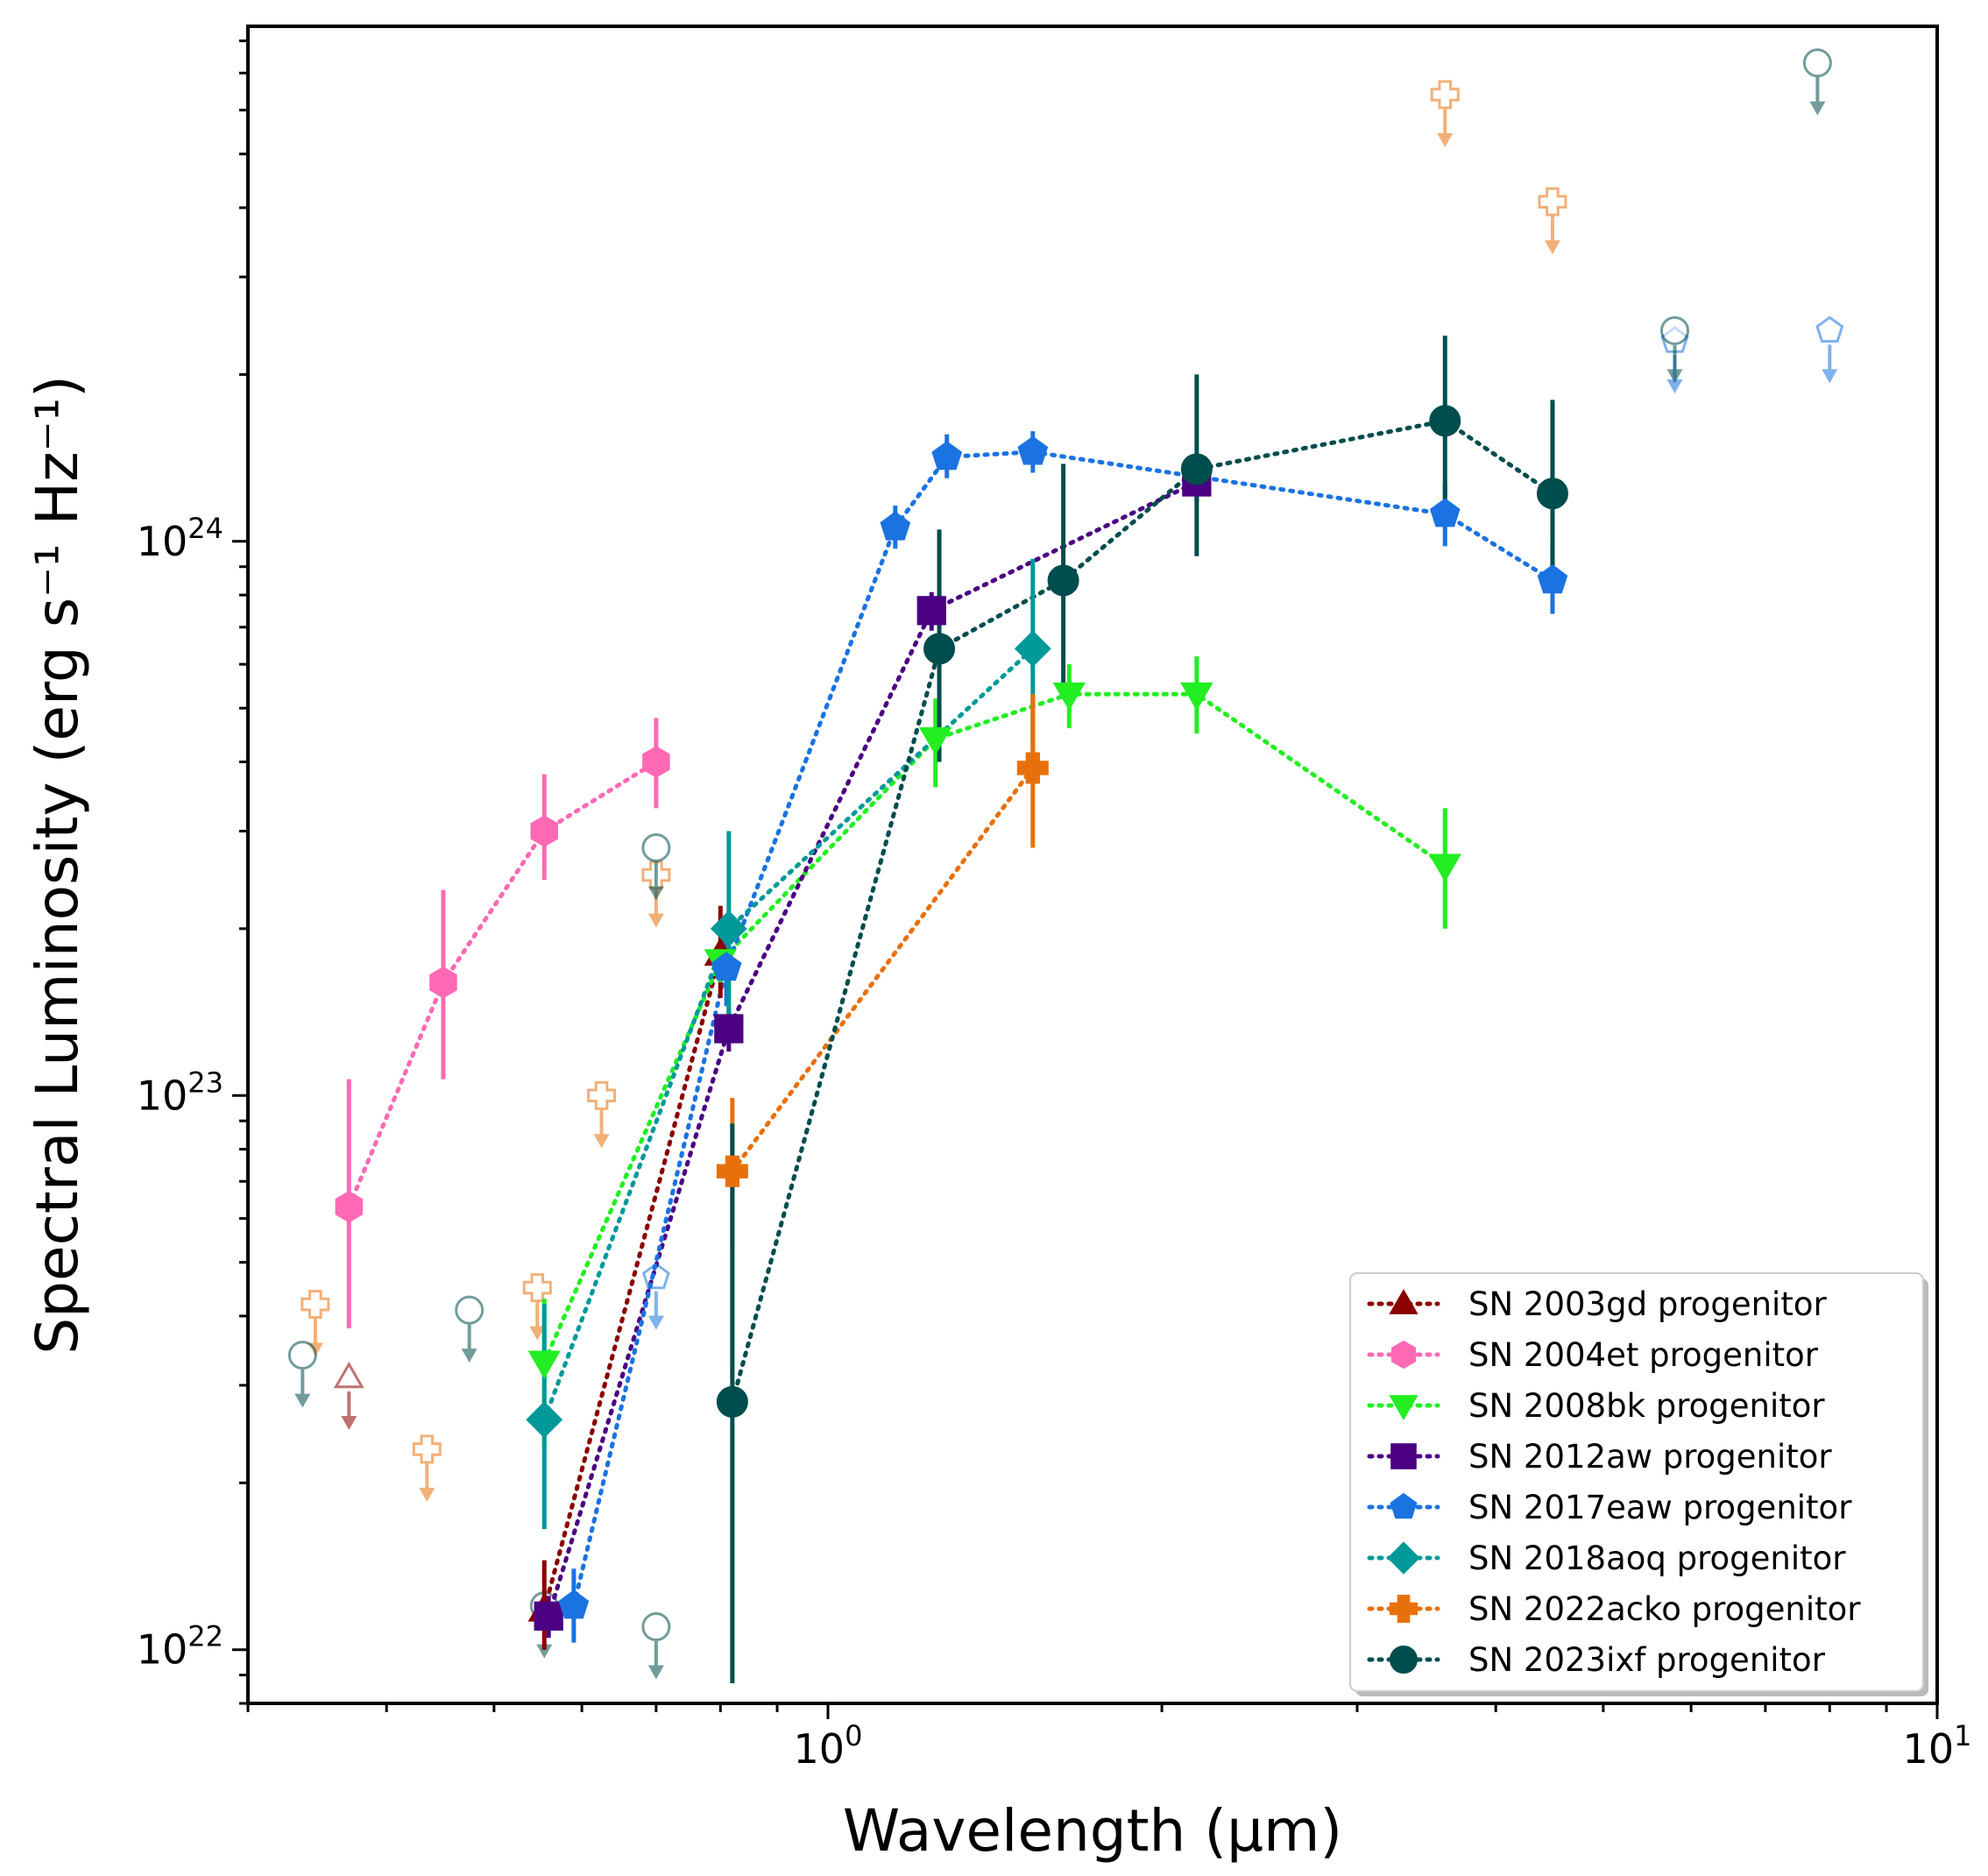 The width and height of the screenshot is (1988, 1876). Describe the element at coordinates (180, 1092) in the screenshot. I see `y-tick-label: 1023` at that location.